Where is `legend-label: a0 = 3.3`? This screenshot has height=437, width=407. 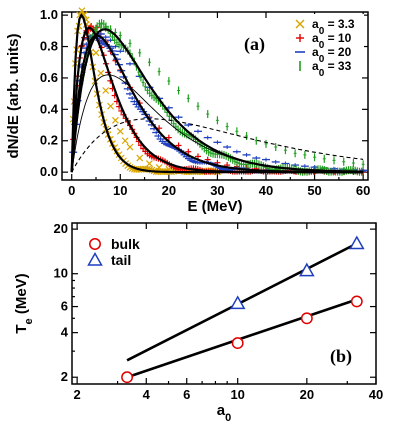
legend-label: a0 = 3.3 is located at coordinates (333, 27).